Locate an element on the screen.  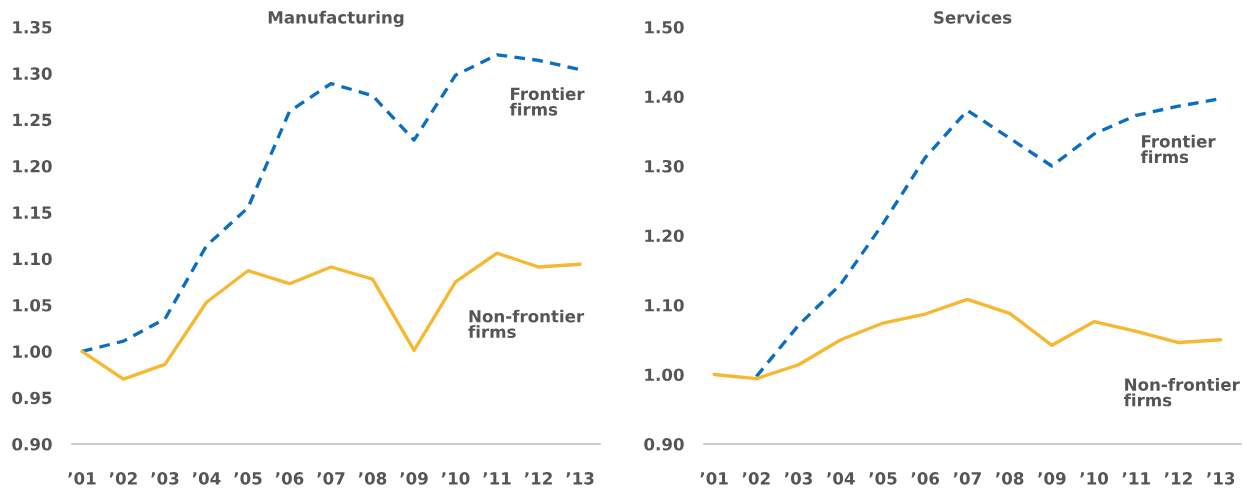
y-tick-label: 1.40 is located at coordinates (664, 97).